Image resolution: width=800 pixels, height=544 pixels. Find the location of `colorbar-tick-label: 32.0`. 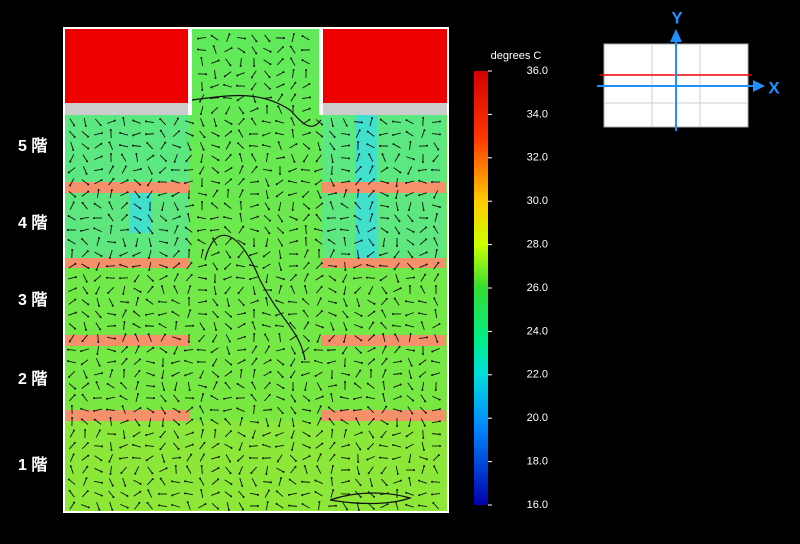

colorbar-tick-label: 32.0 is located at coordinates (537, 158).